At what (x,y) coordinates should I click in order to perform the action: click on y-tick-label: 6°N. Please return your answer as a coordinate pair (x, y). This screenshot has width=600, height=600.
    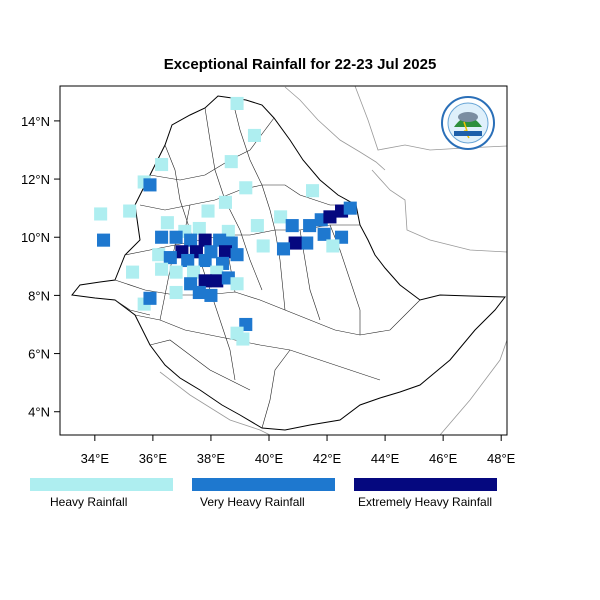
    Looking at the image, I should click on (39, 354).